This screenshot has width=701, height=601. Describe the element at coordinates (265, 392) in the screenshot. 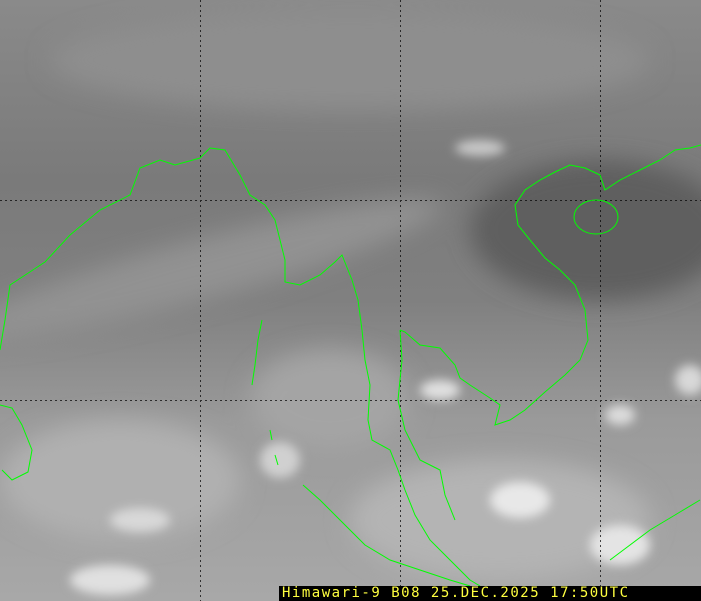

I see `andaman-islands` at that location.